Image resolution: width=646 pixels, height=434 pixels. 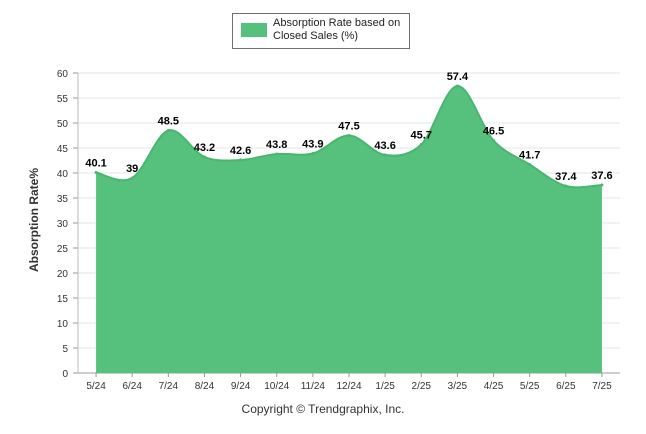 What do you see at coordinates (384, 146) in the screenshot?
I see `data-label: 43.6` at bounding box center [384, 146].